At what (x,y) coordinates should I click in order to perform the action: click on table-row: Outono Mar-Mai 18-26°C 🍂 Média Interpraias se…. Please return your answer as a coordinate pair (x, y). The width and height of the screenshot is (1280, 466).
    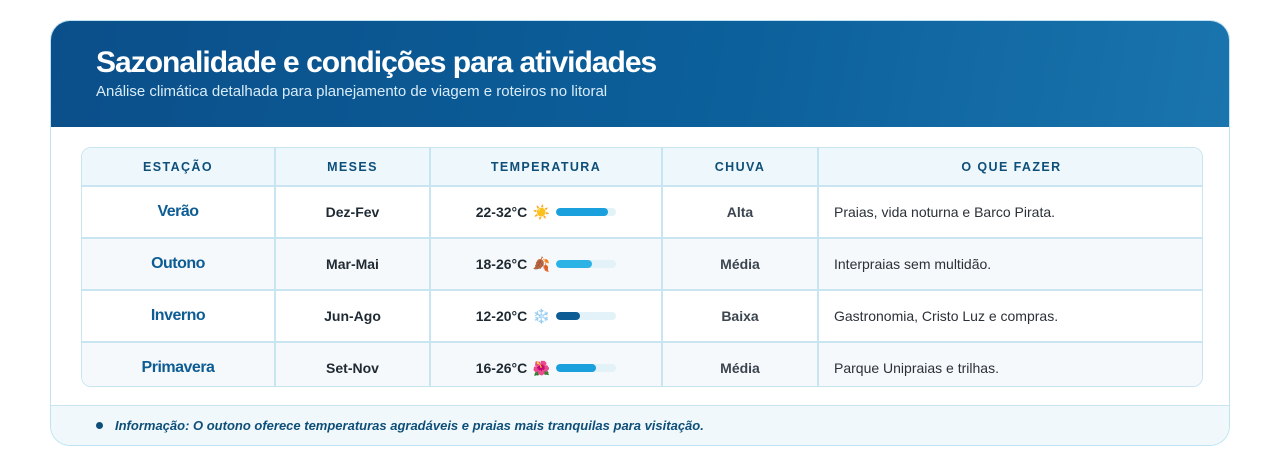
    Looking at the image, I should click on (642, 264).